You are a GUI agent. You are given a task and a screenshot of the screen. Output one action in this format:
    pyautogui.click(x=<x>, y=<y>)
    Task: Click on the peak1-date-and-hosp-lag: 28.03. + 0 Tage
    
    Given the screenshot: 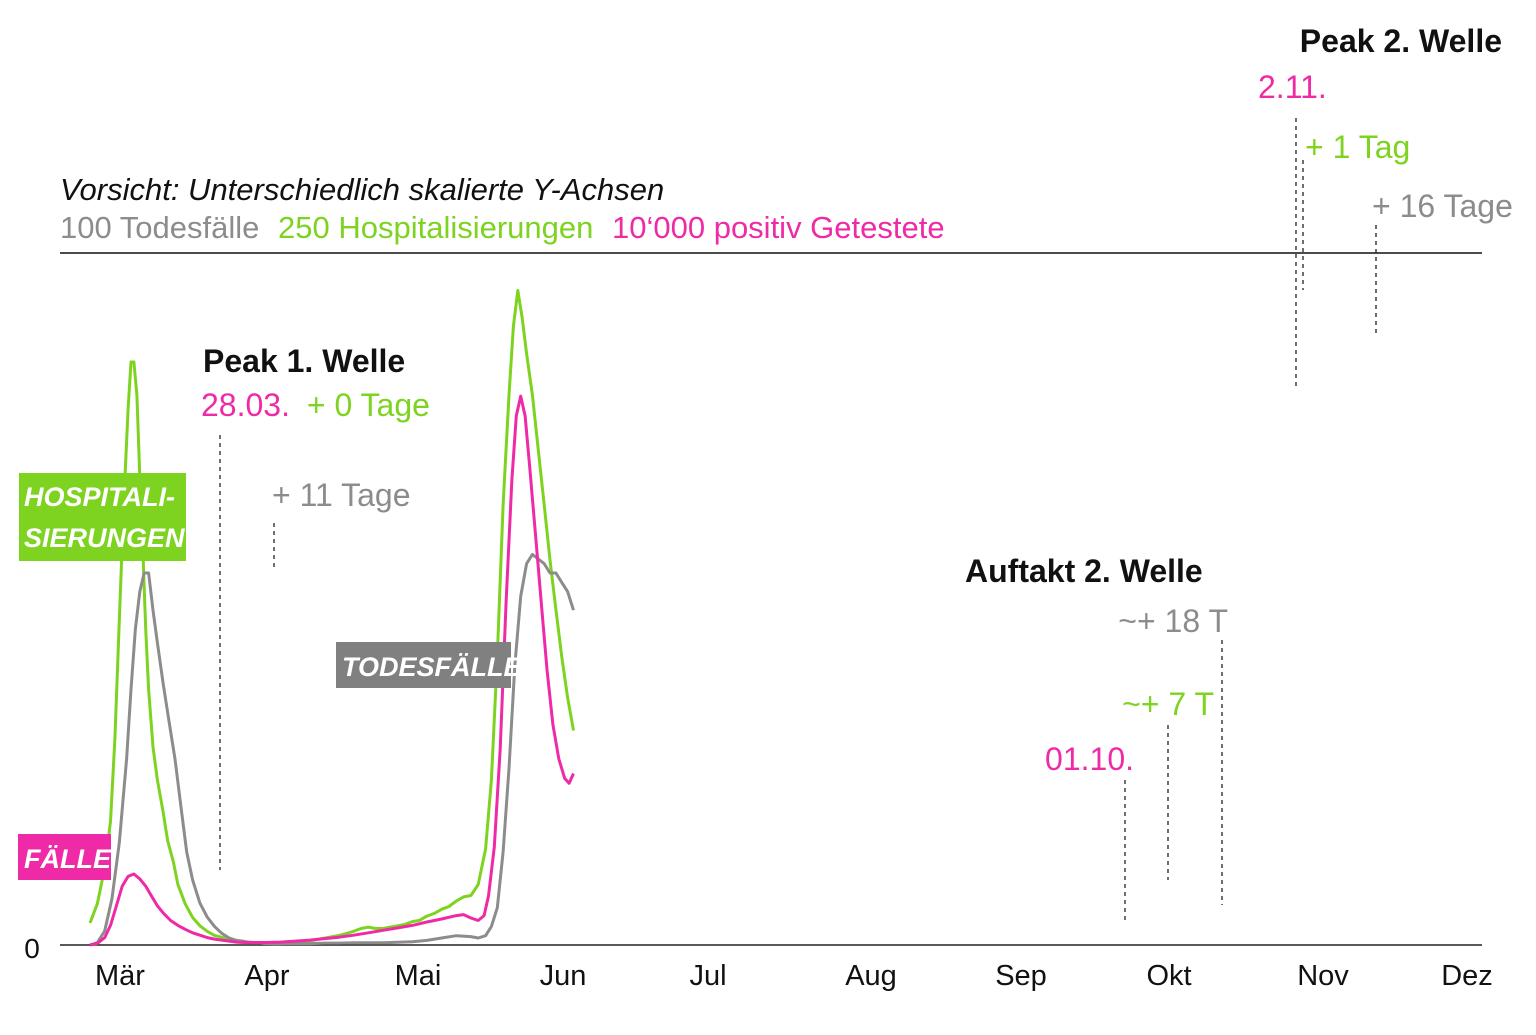 What is the action you would take?
    pyautogui.click(x=315, y=405)
    